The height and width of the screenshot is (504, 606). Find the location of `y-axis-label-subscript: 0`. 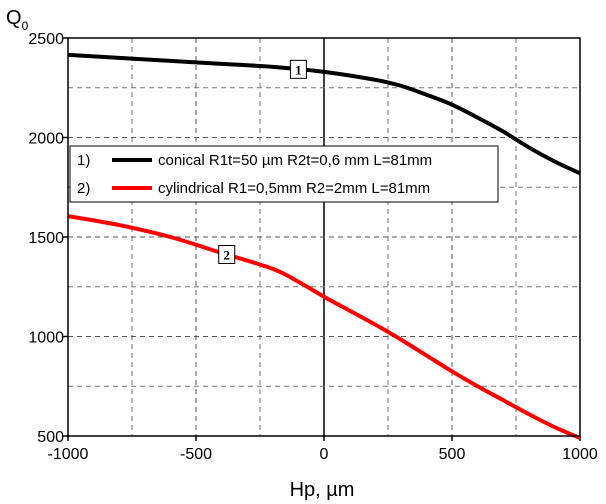

y-axis-label-subscript: 0 is located at coordinates (25, 26).